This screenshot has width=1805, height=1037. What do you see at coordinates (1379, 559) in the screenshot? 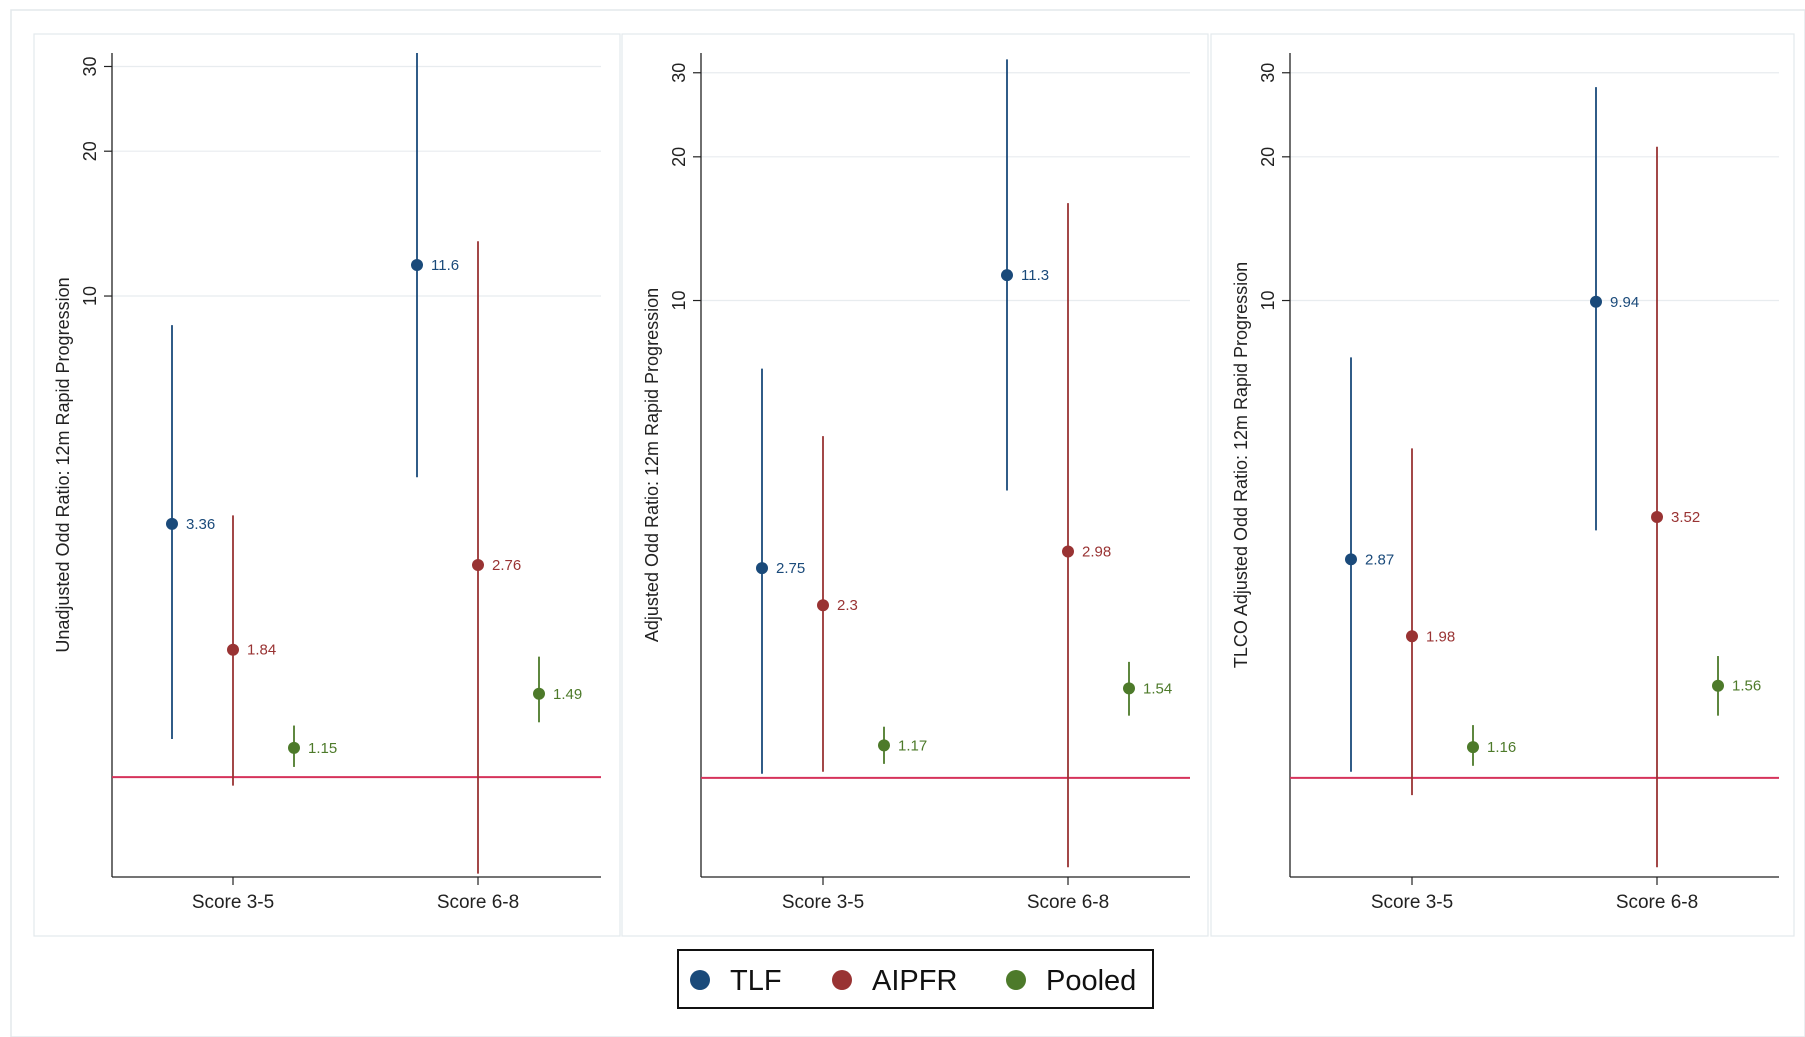
I see `data-label-tlf: 2.87` at bounding box center [1379, 559].